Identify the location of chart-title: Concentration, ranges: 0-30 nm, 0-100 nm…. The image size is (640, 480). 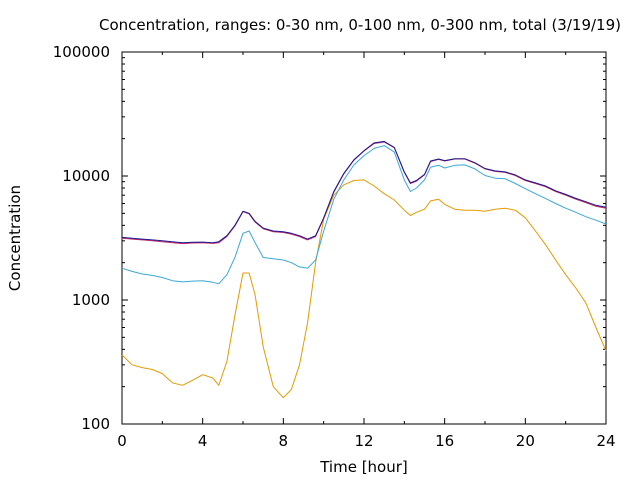
(360, 25).